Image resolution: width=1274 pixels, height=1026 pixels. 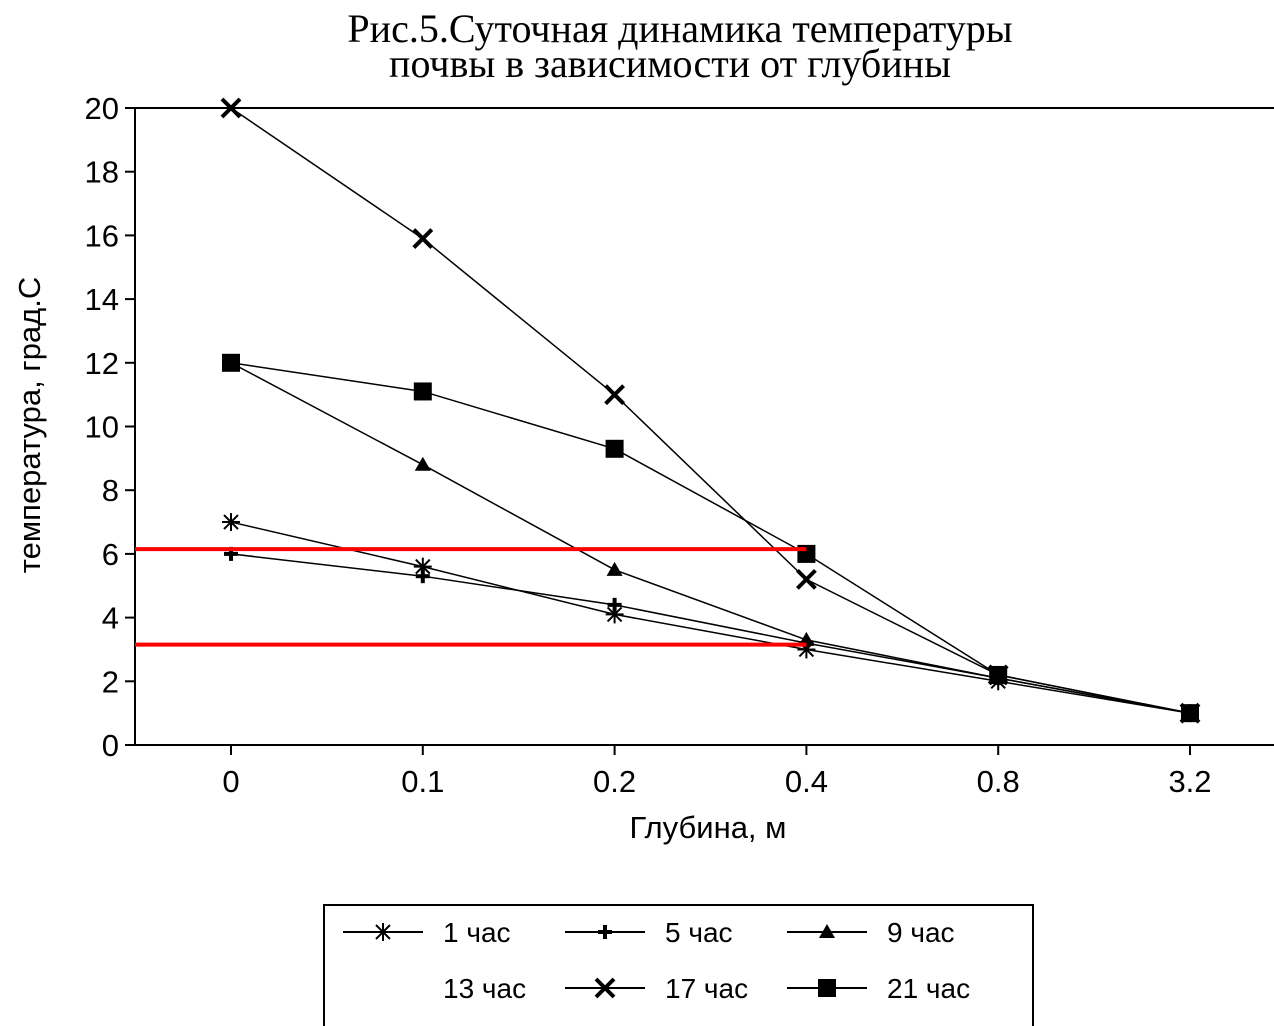 What do you see at coordinates (110, 618) in the screenshot?
I see `y-tick-label: 4` at bounding box center [110, 618].